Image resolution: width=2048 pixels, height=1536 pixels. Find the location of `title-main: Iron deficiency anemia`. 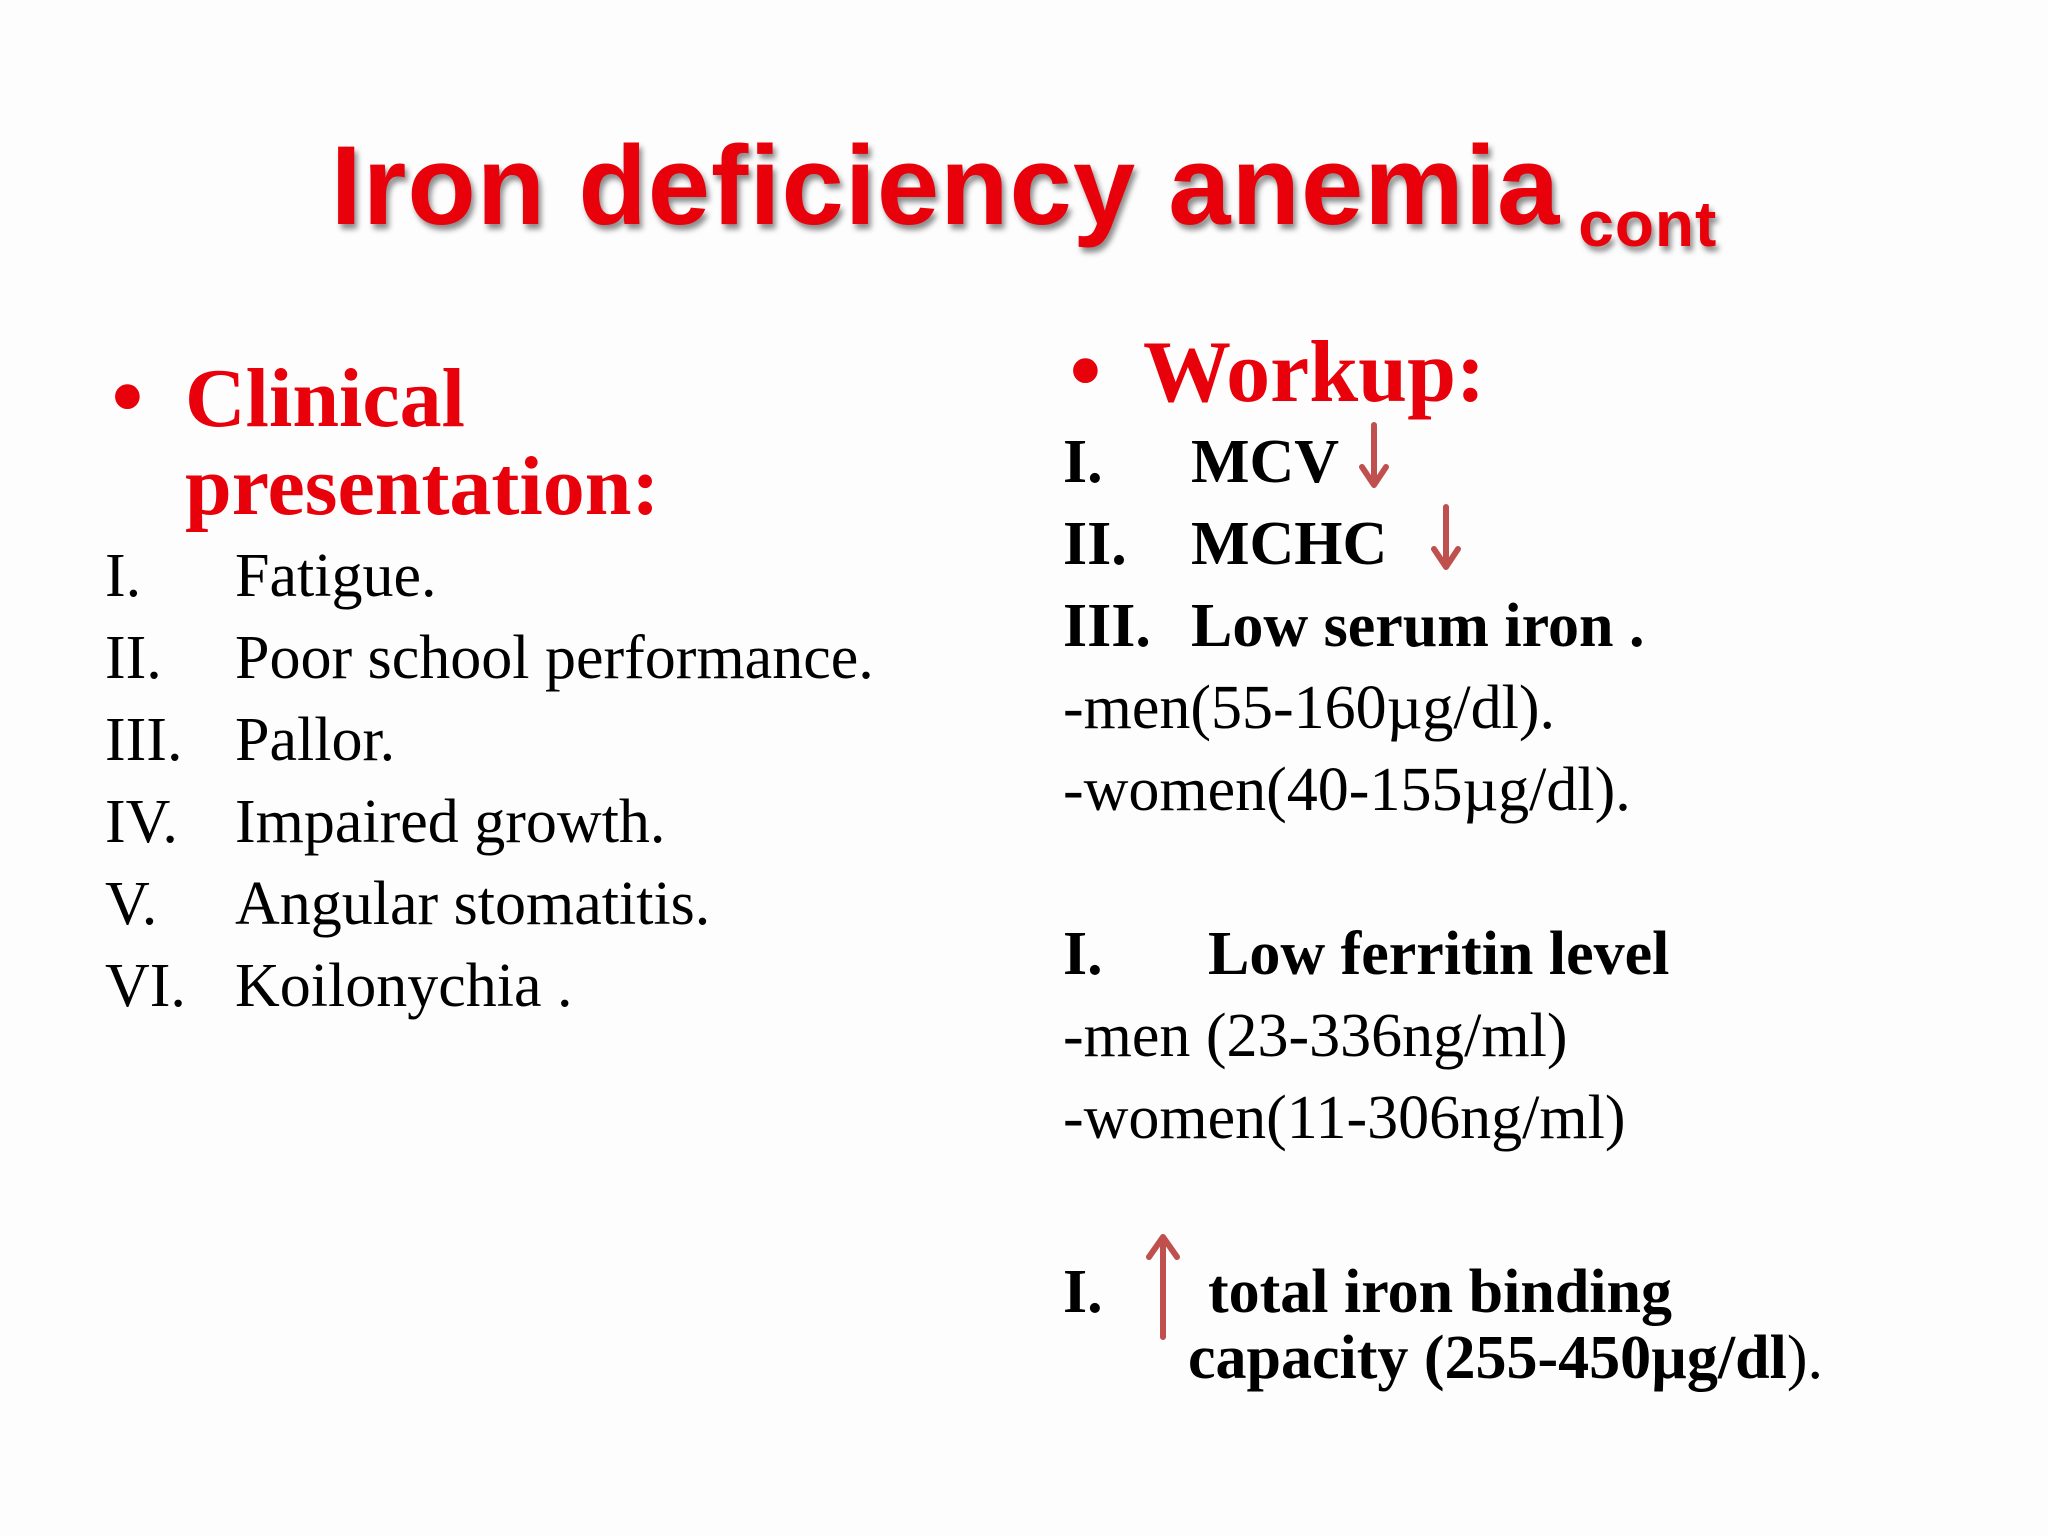

title-main: Iron deficiency anemia is located at coordinates (945, 185).